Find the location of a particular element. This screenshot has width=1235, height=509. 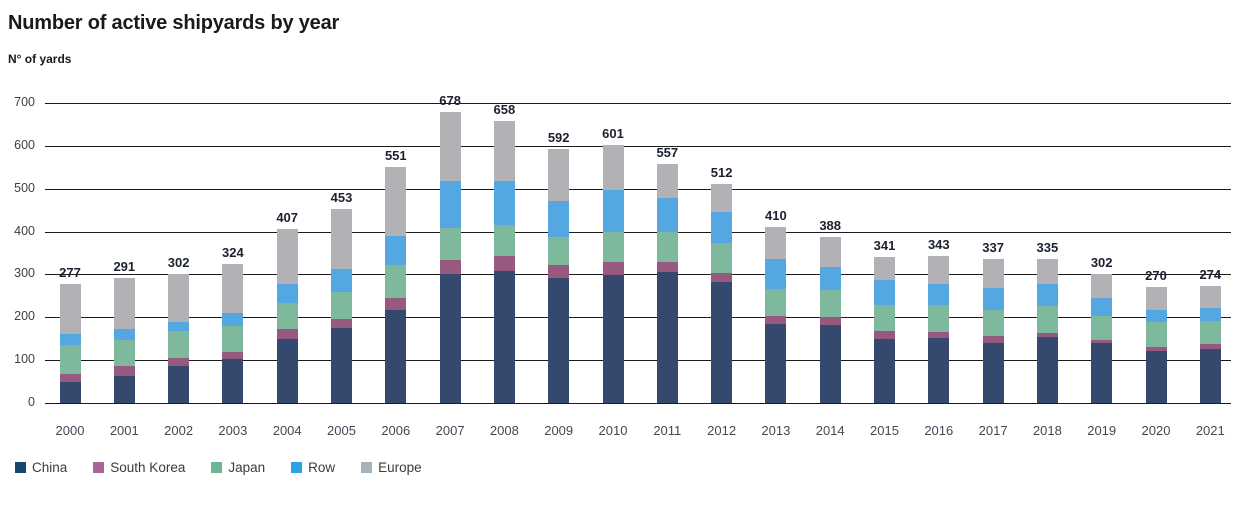

bar-2010 is located at coordinates (613, 274).